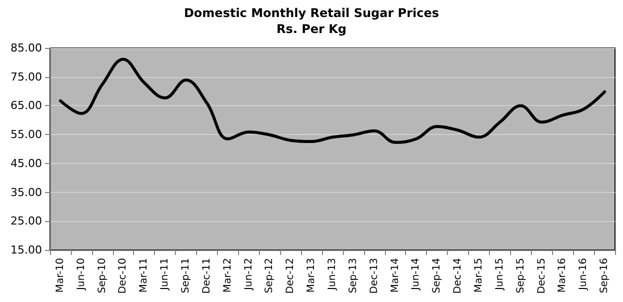  I want to click on chart-title: Domestic Monthly Retail Sugar Prices, so click(312, 13).